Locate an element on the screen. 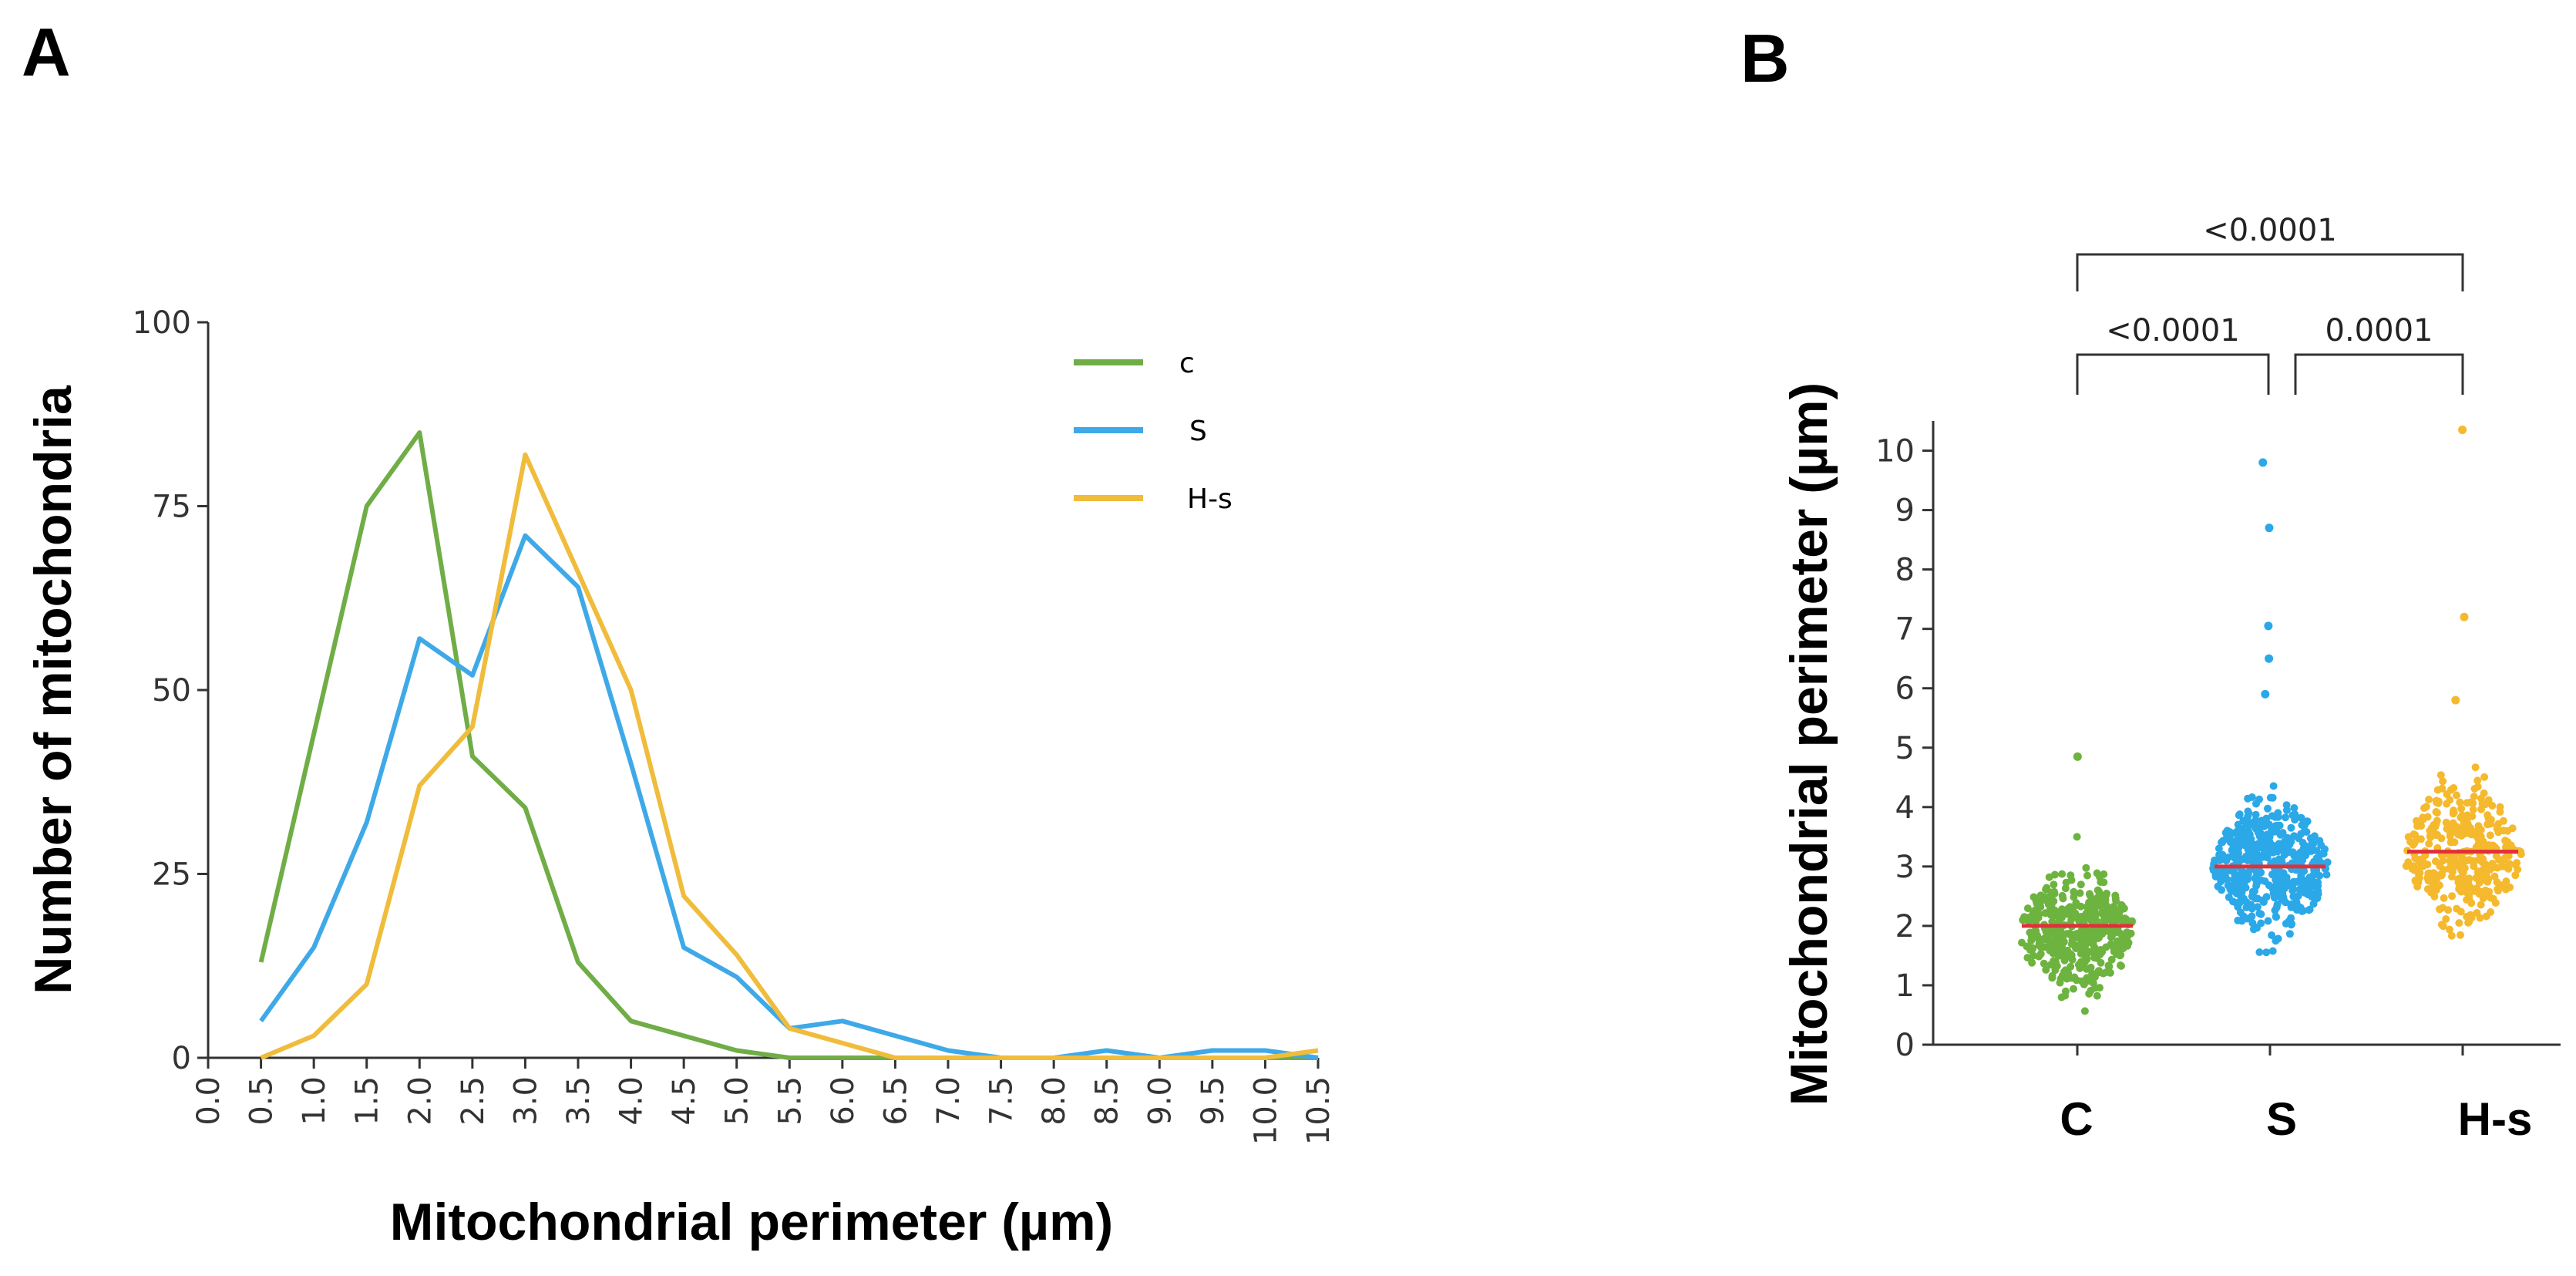 The image size is (2576, 1276). a-x-tick-label: 3.5 is located at coordinates (579, 1101).